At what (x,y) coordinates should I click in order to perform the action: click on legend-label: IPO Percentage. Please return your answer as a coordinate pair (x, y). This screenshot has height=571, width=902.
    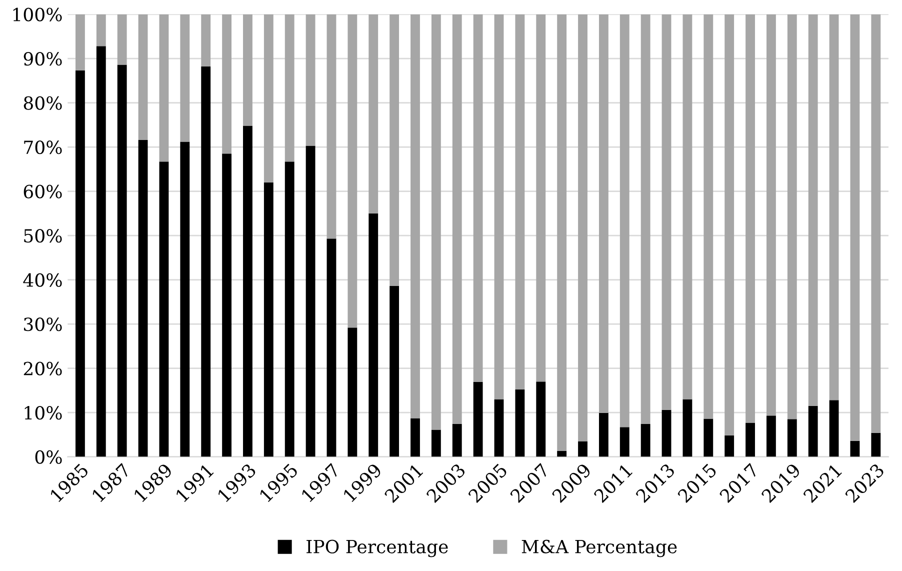
    Looking at the image, I should click on (377, 549).